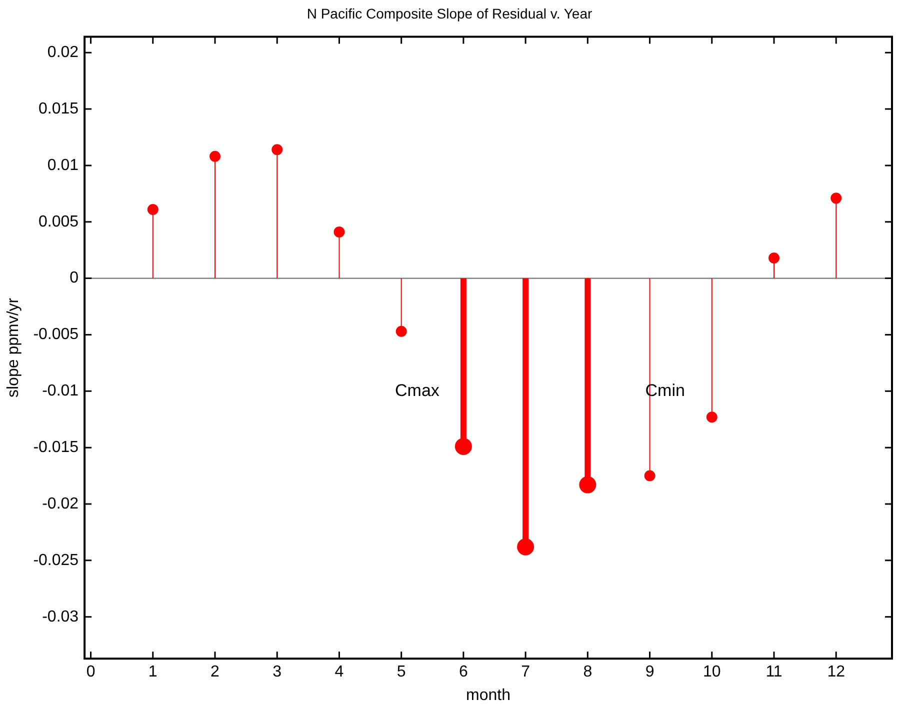 This screenshot has width=901, height=709. What do you see at coordinates (60, 617) in the screenshot?
I see `y-tick-label: -0.03` at bounding box center [60, 617].